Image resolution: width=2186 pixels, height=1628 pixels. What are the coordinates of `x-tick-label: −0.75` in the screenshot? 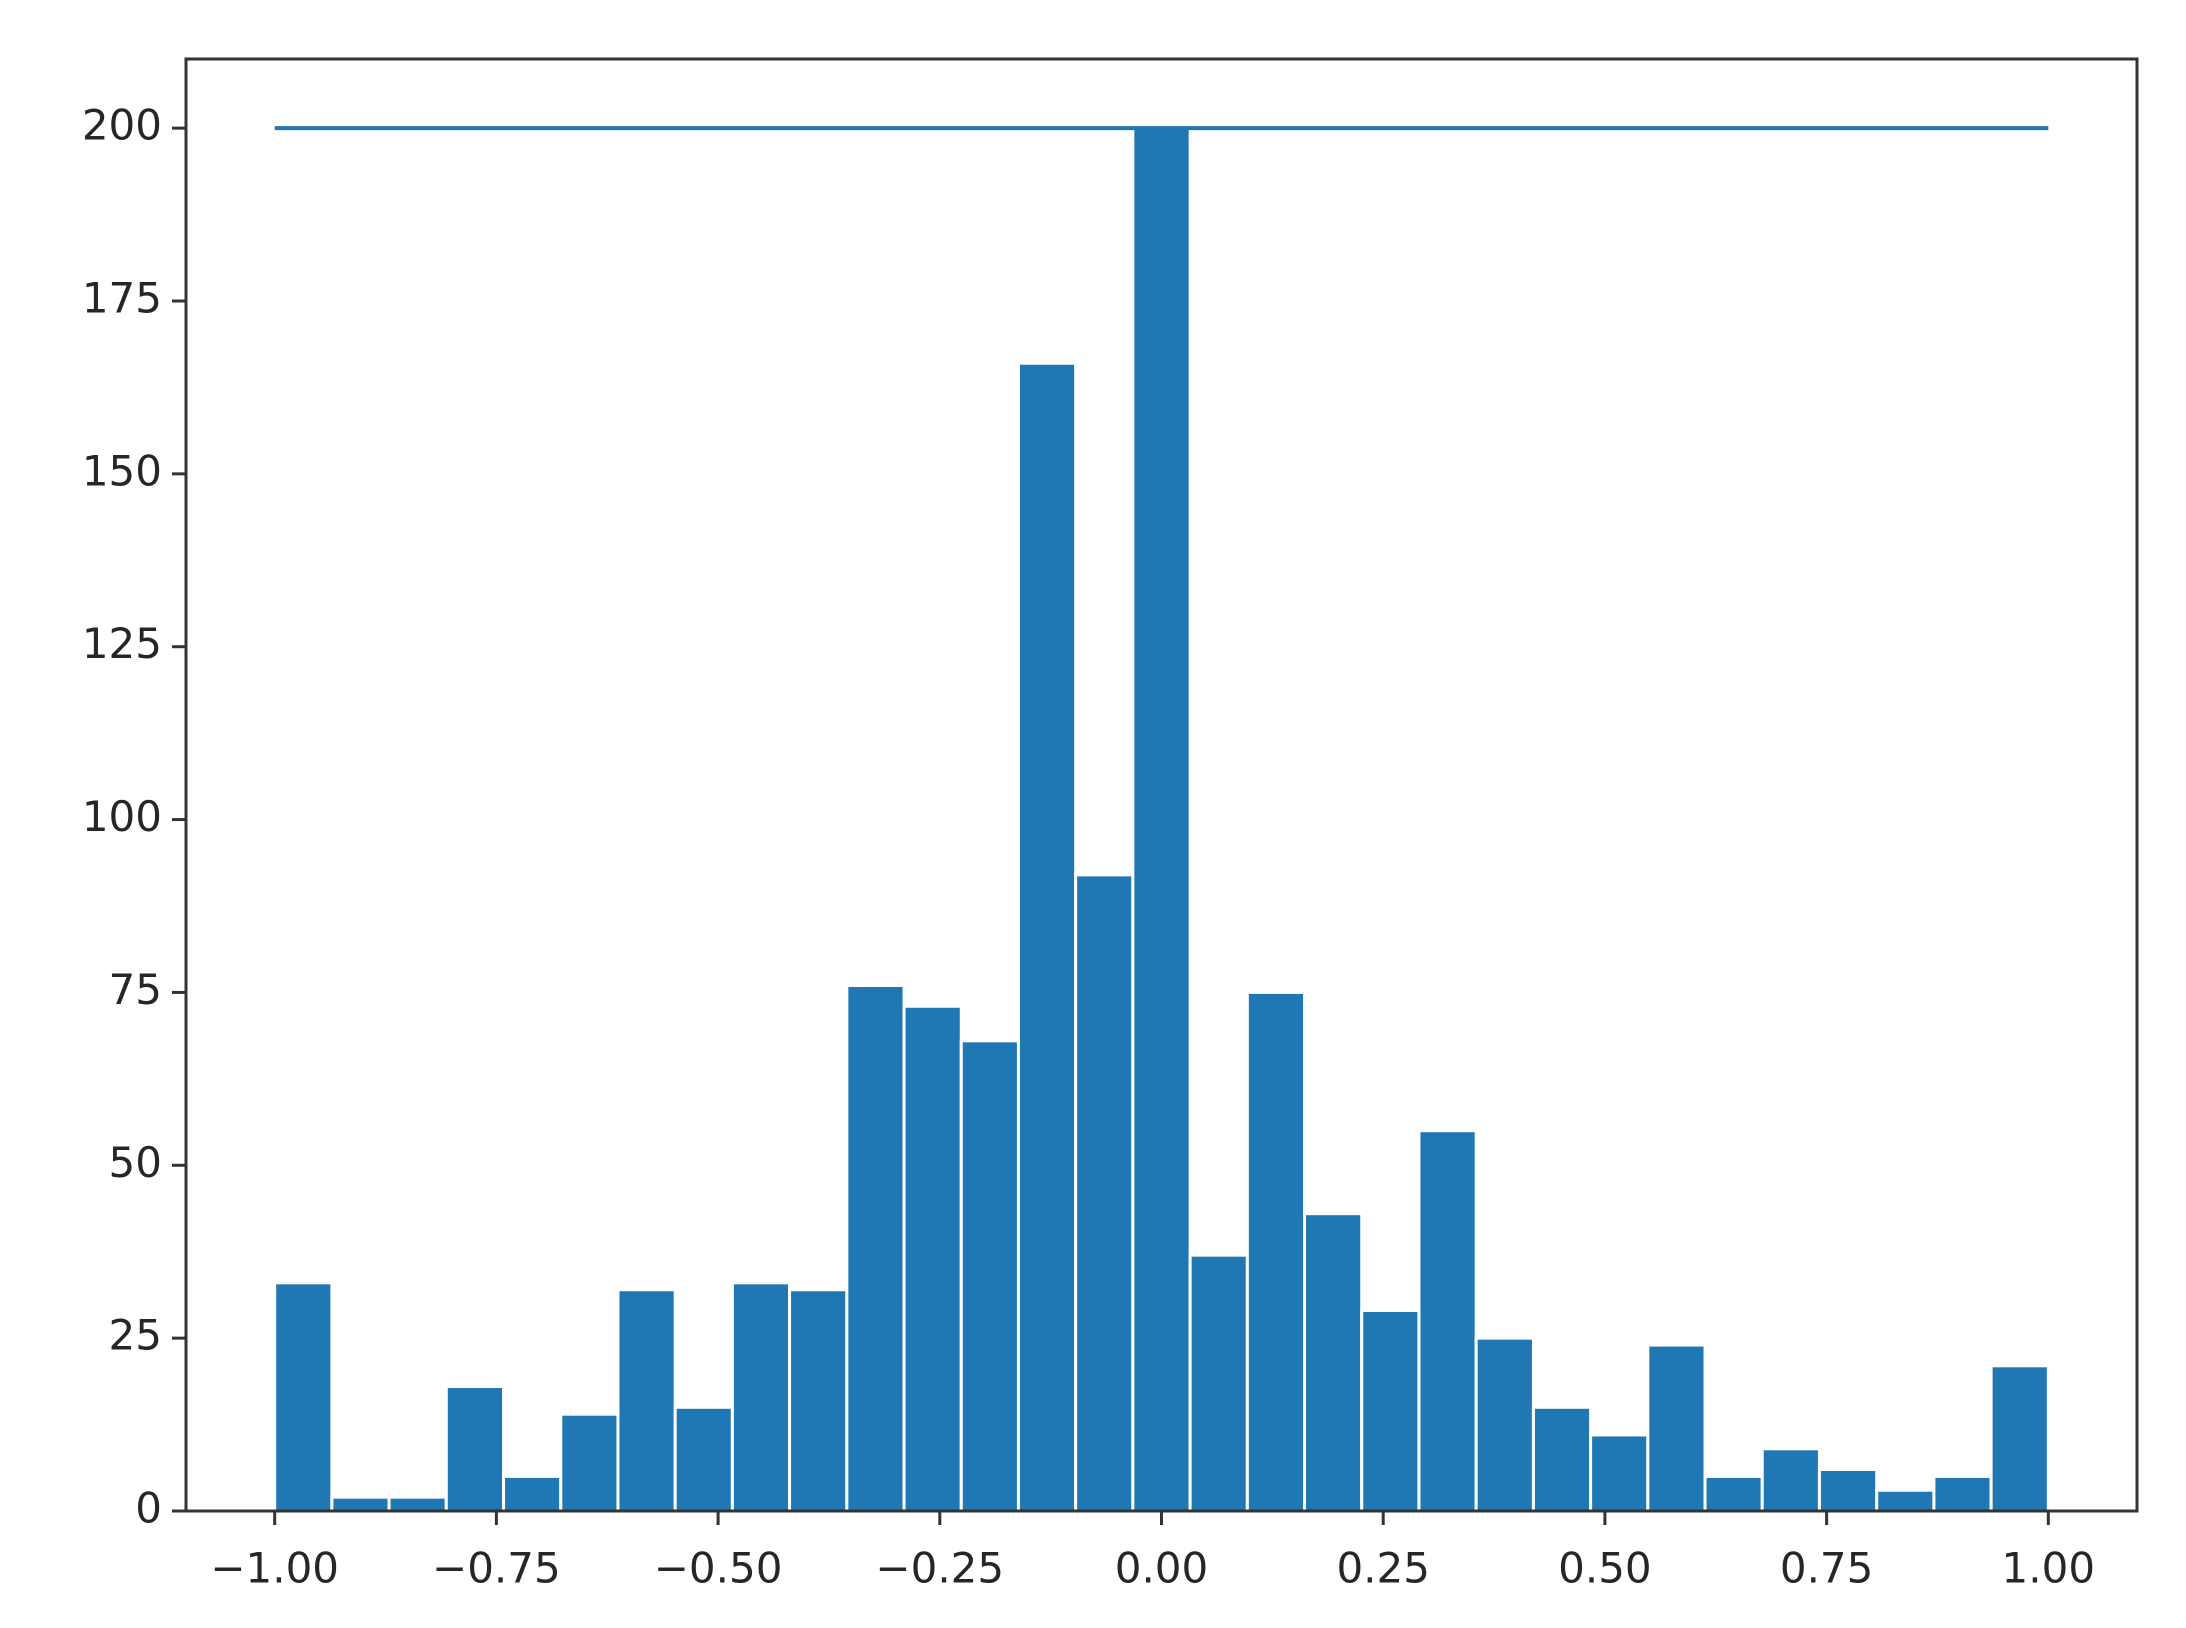 It's located at (496, 1568).